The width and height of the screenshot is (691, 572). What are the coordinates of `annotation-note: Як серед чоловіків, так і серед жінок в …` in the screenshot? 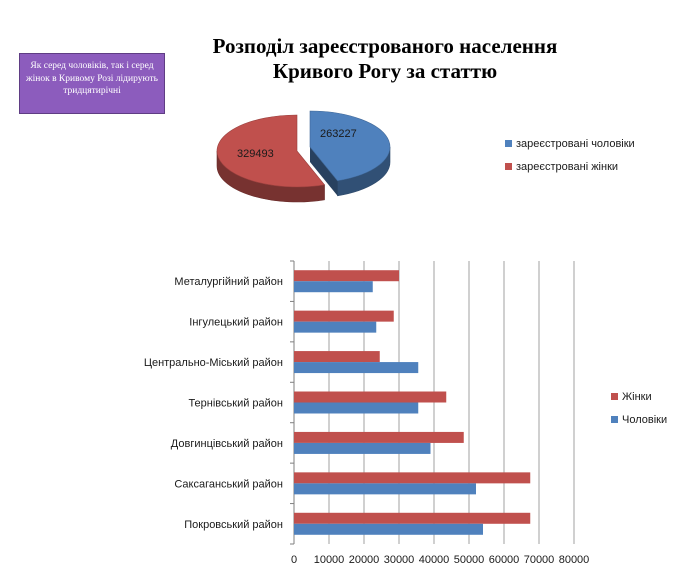 It's located at (92, 83).